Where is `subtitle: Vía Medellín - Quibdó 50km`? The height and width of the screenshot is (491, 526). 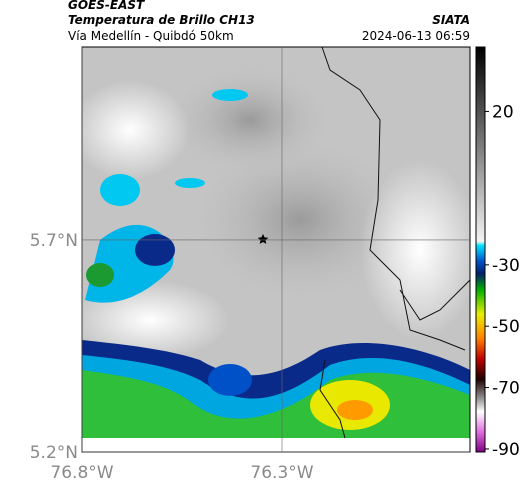
subtitle: Vía Medellín - Quibdó 50km is located at coordinates (151, 36).